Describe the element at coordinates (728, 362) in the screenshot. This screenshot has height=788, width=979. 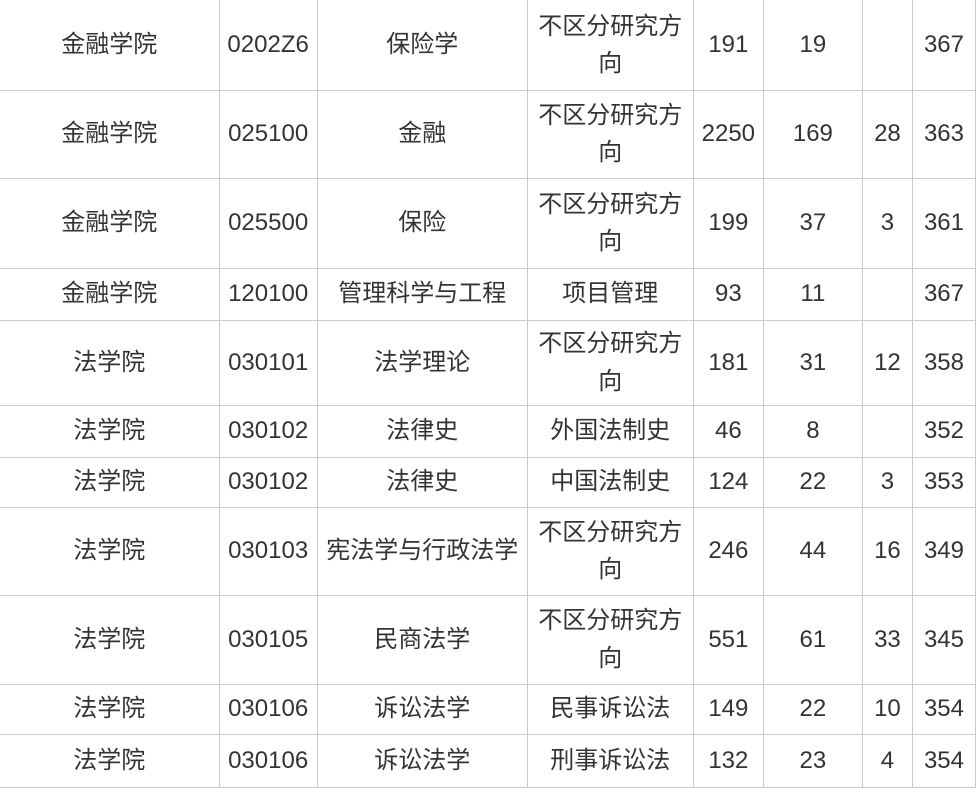
I see `table-cell: 181` at that location.